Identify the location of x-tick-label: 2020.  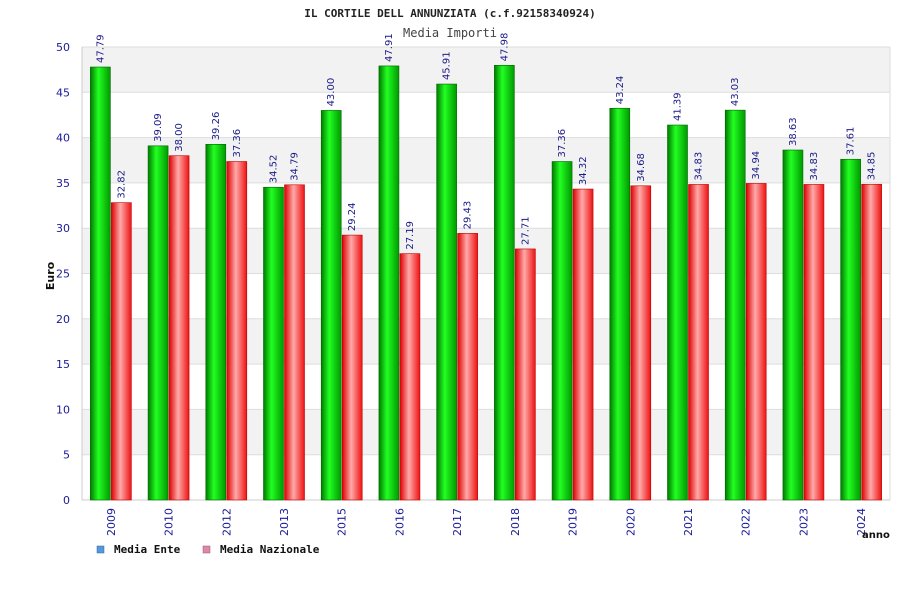
(630, 522).